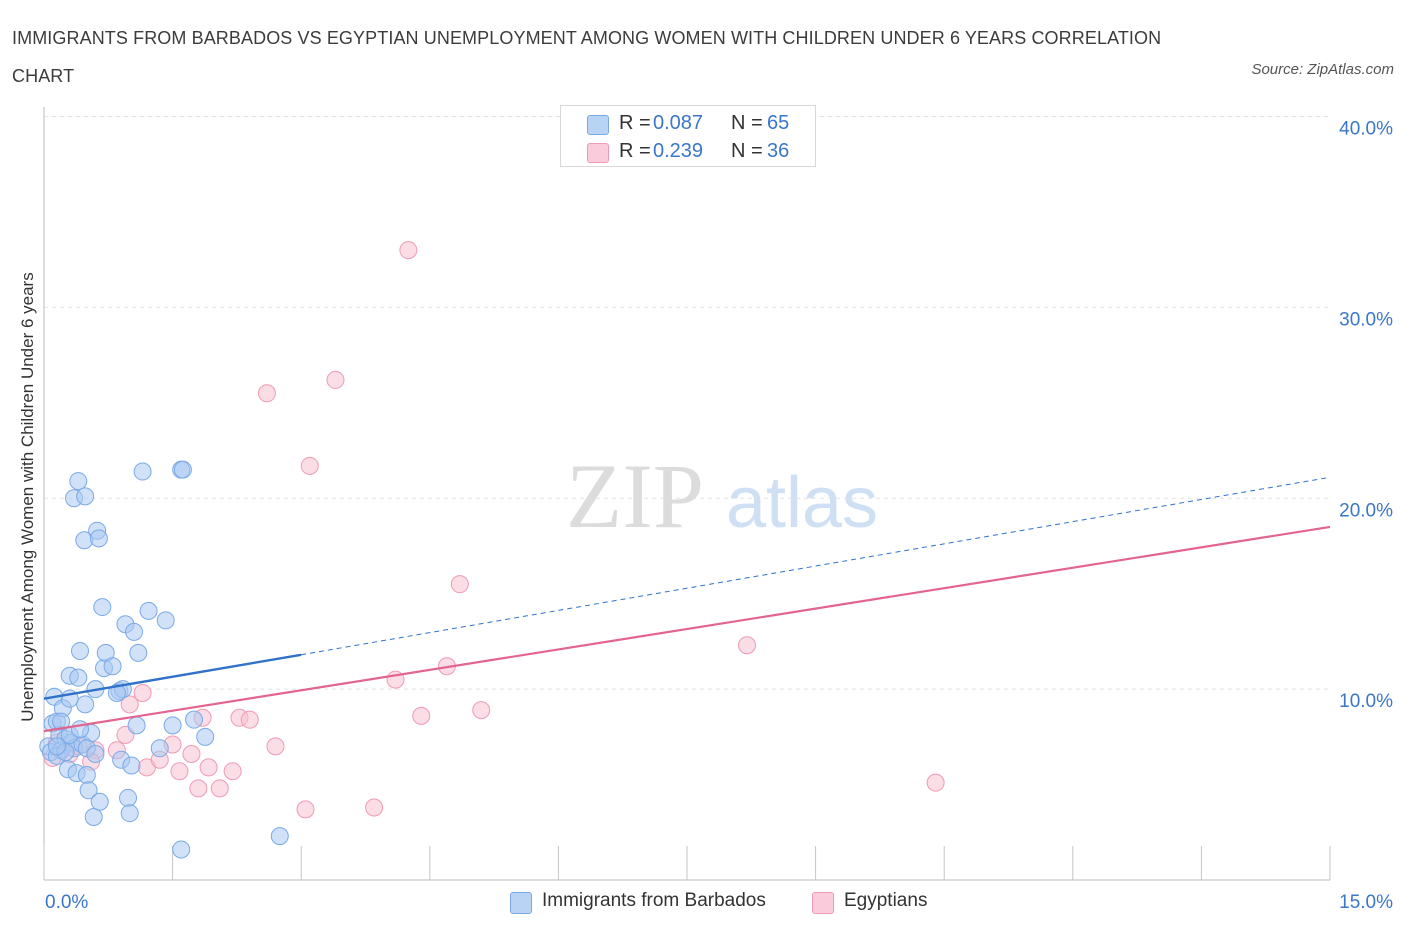 This screenshot has height=930, width=1406. I want to click on bottom-legend-swatch-blue, so click(521, 903).